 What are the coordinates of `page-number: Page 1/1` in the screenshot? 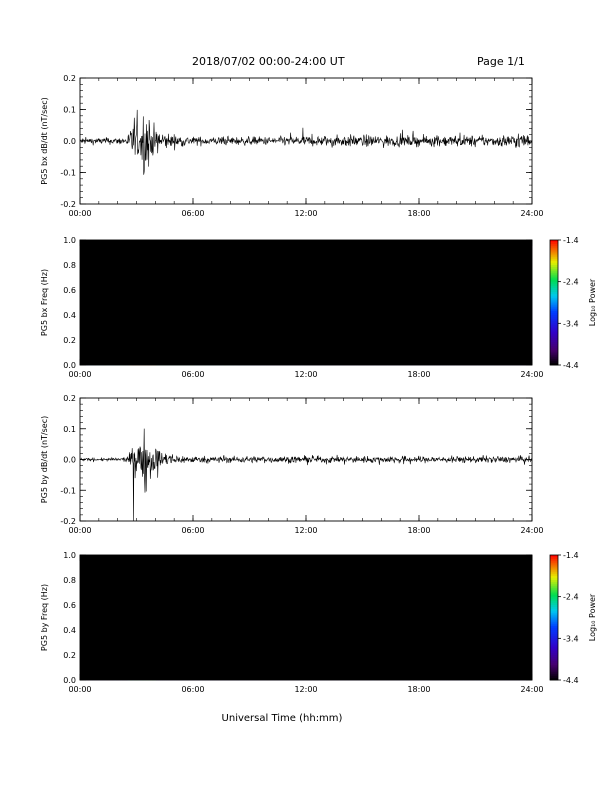 It's located at (501, 61).